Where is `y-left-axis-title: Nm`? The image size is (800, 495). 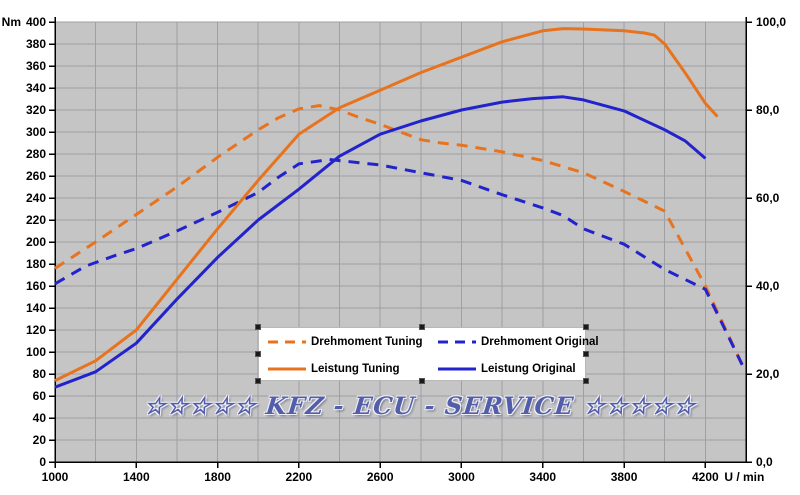
y-left-axis-title: Nm is located at coordinates (11, 22).